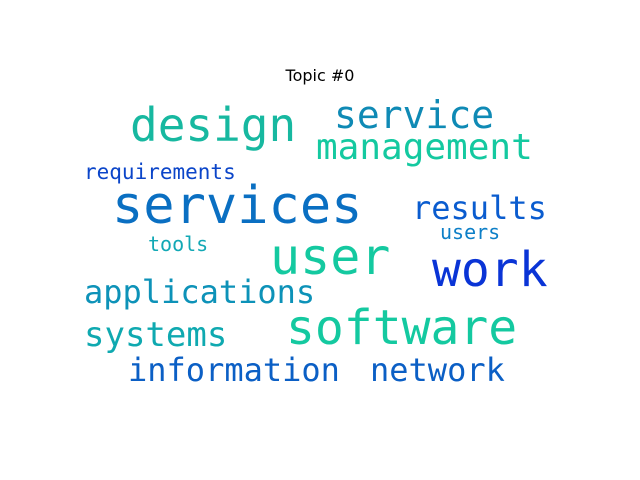 This screenshot has width=640, height=480. I want to click on word-information: information, so click(234, 370).